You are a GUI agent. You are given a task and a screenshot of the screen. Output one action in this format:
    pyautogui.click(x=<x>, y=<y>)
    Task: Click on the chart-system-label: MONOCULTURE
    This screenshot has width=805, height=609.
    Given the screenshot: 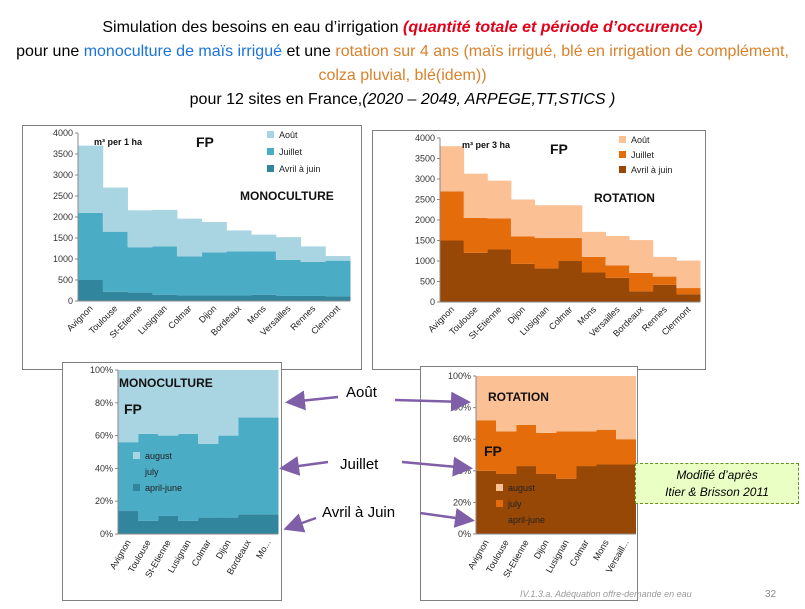 What is the action you would take?
    pyautogui.click(x=166, y=383)
    